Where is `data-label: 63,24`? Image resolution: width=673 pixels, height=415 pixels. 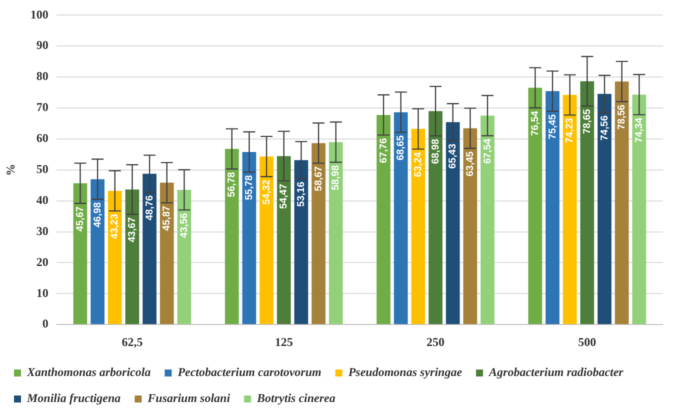 data-label: 63,24 is located at coordinates (418, 165).